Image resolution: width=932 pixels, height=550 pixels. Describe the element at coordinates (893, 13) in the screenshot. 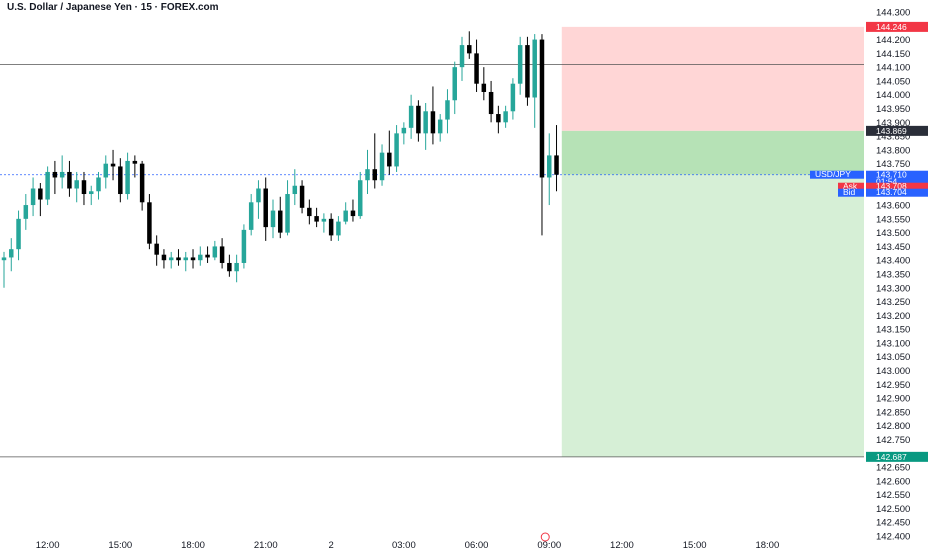

I see `y-tick-label: 144.300` at that location.